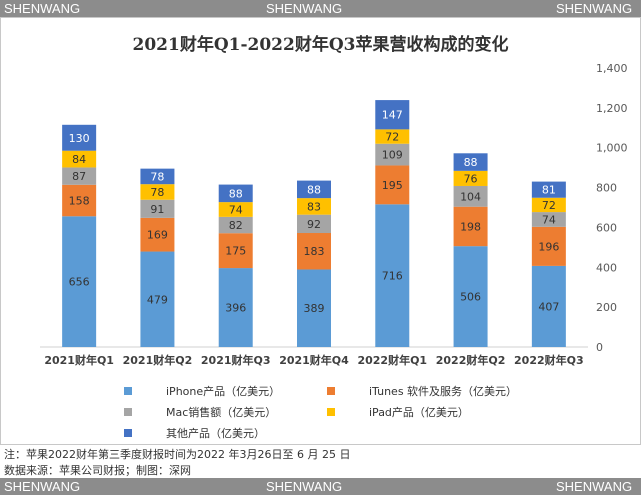 This screenshot has height=495, width=641. I want to click on legend-item: iPhone产品（亿美元）, so click(202, 391).